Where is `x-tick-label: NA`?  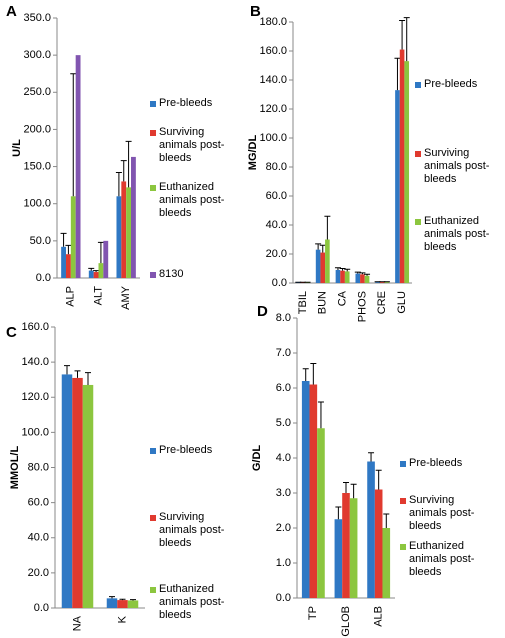
x-tick-label: NA is located at coordinates (77, 623).